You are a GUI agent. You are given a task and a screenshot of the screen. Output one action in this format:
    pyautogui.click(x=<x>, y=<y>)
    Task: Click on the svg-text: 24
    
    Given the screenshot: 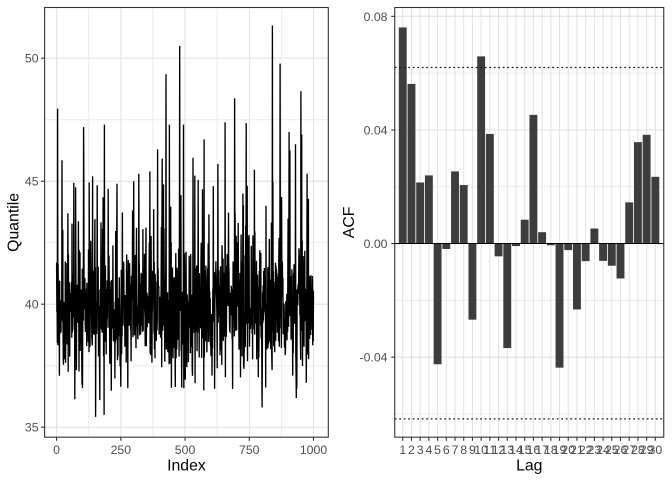 What is the action you would take?
    pyautogui.click(x=603, y=450)
    